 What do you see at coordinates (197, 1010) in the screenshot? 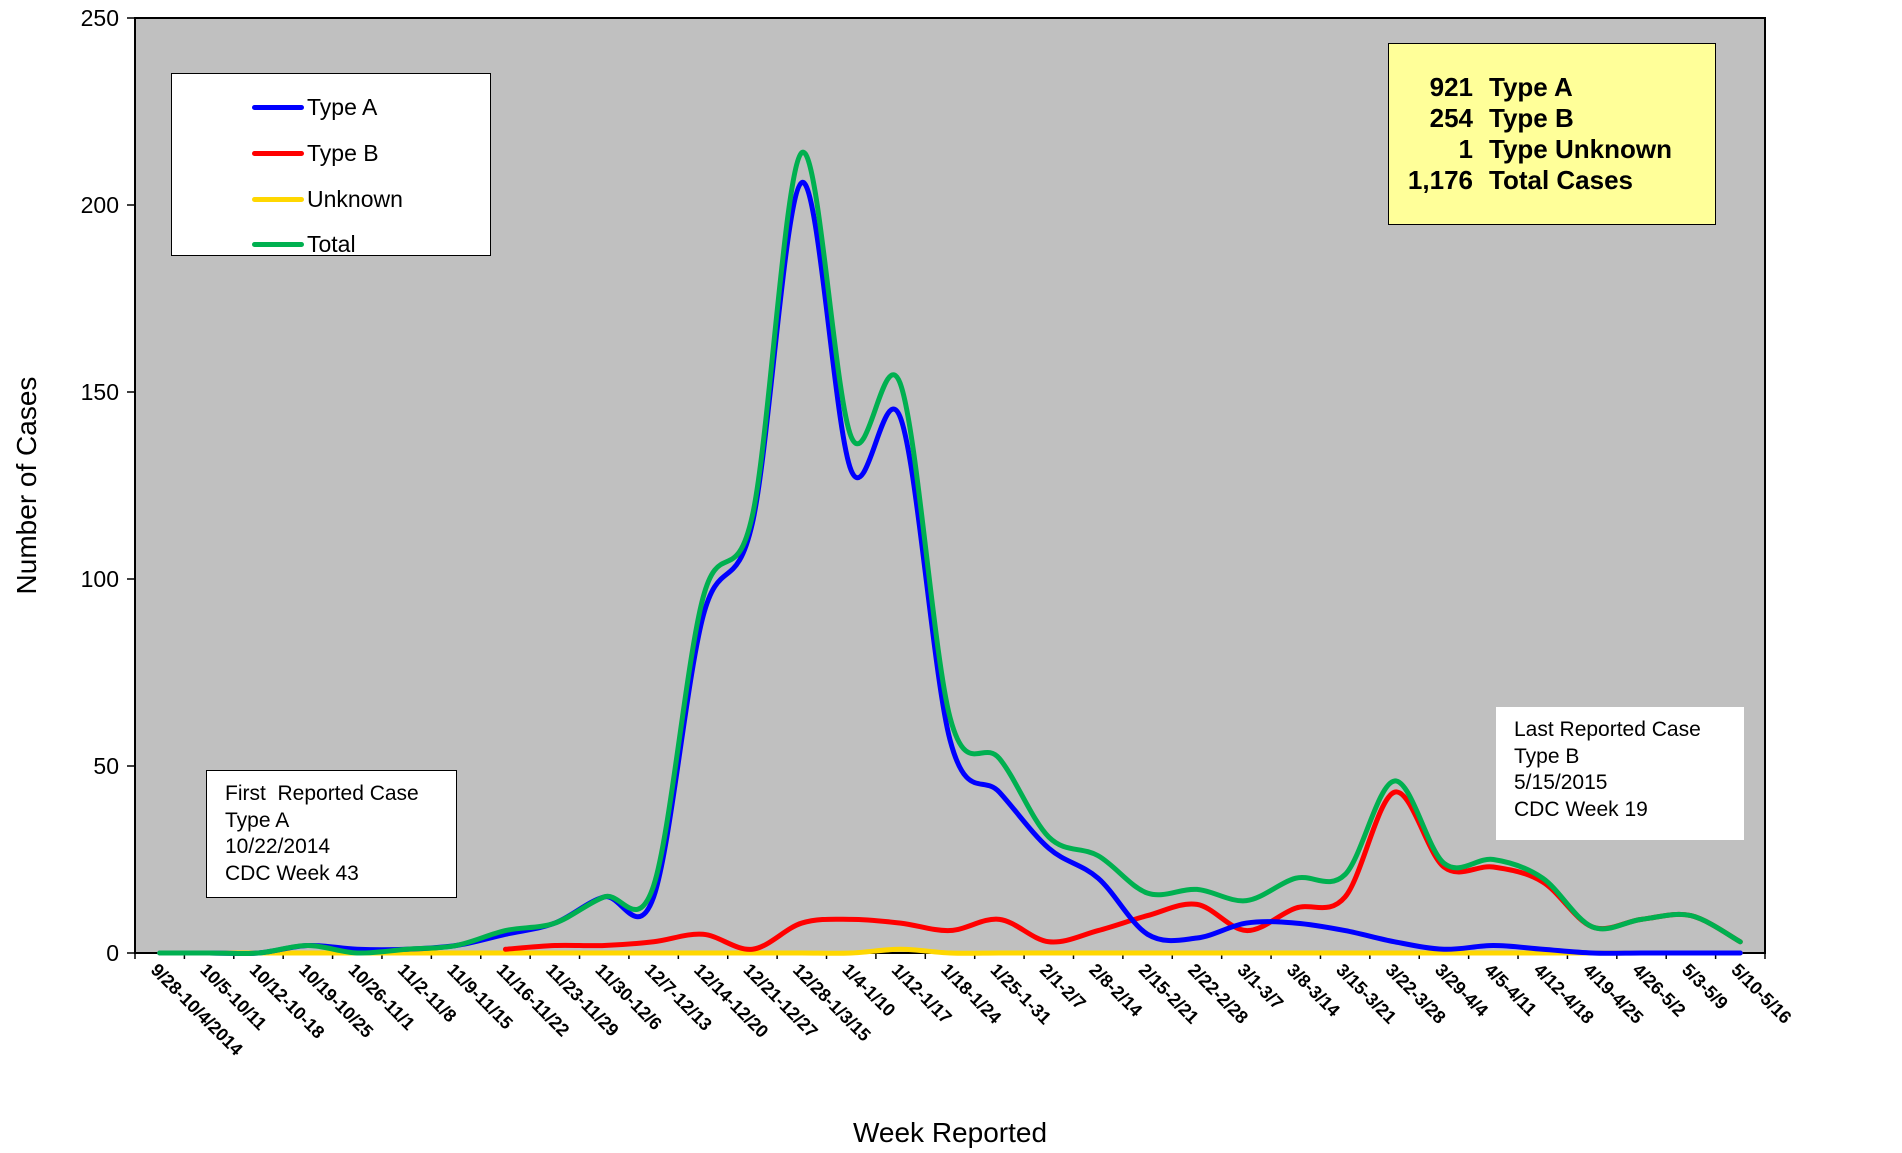
I see `x-tick-label: 9/28-10/4/2014` at bounding box center [197, 1010].